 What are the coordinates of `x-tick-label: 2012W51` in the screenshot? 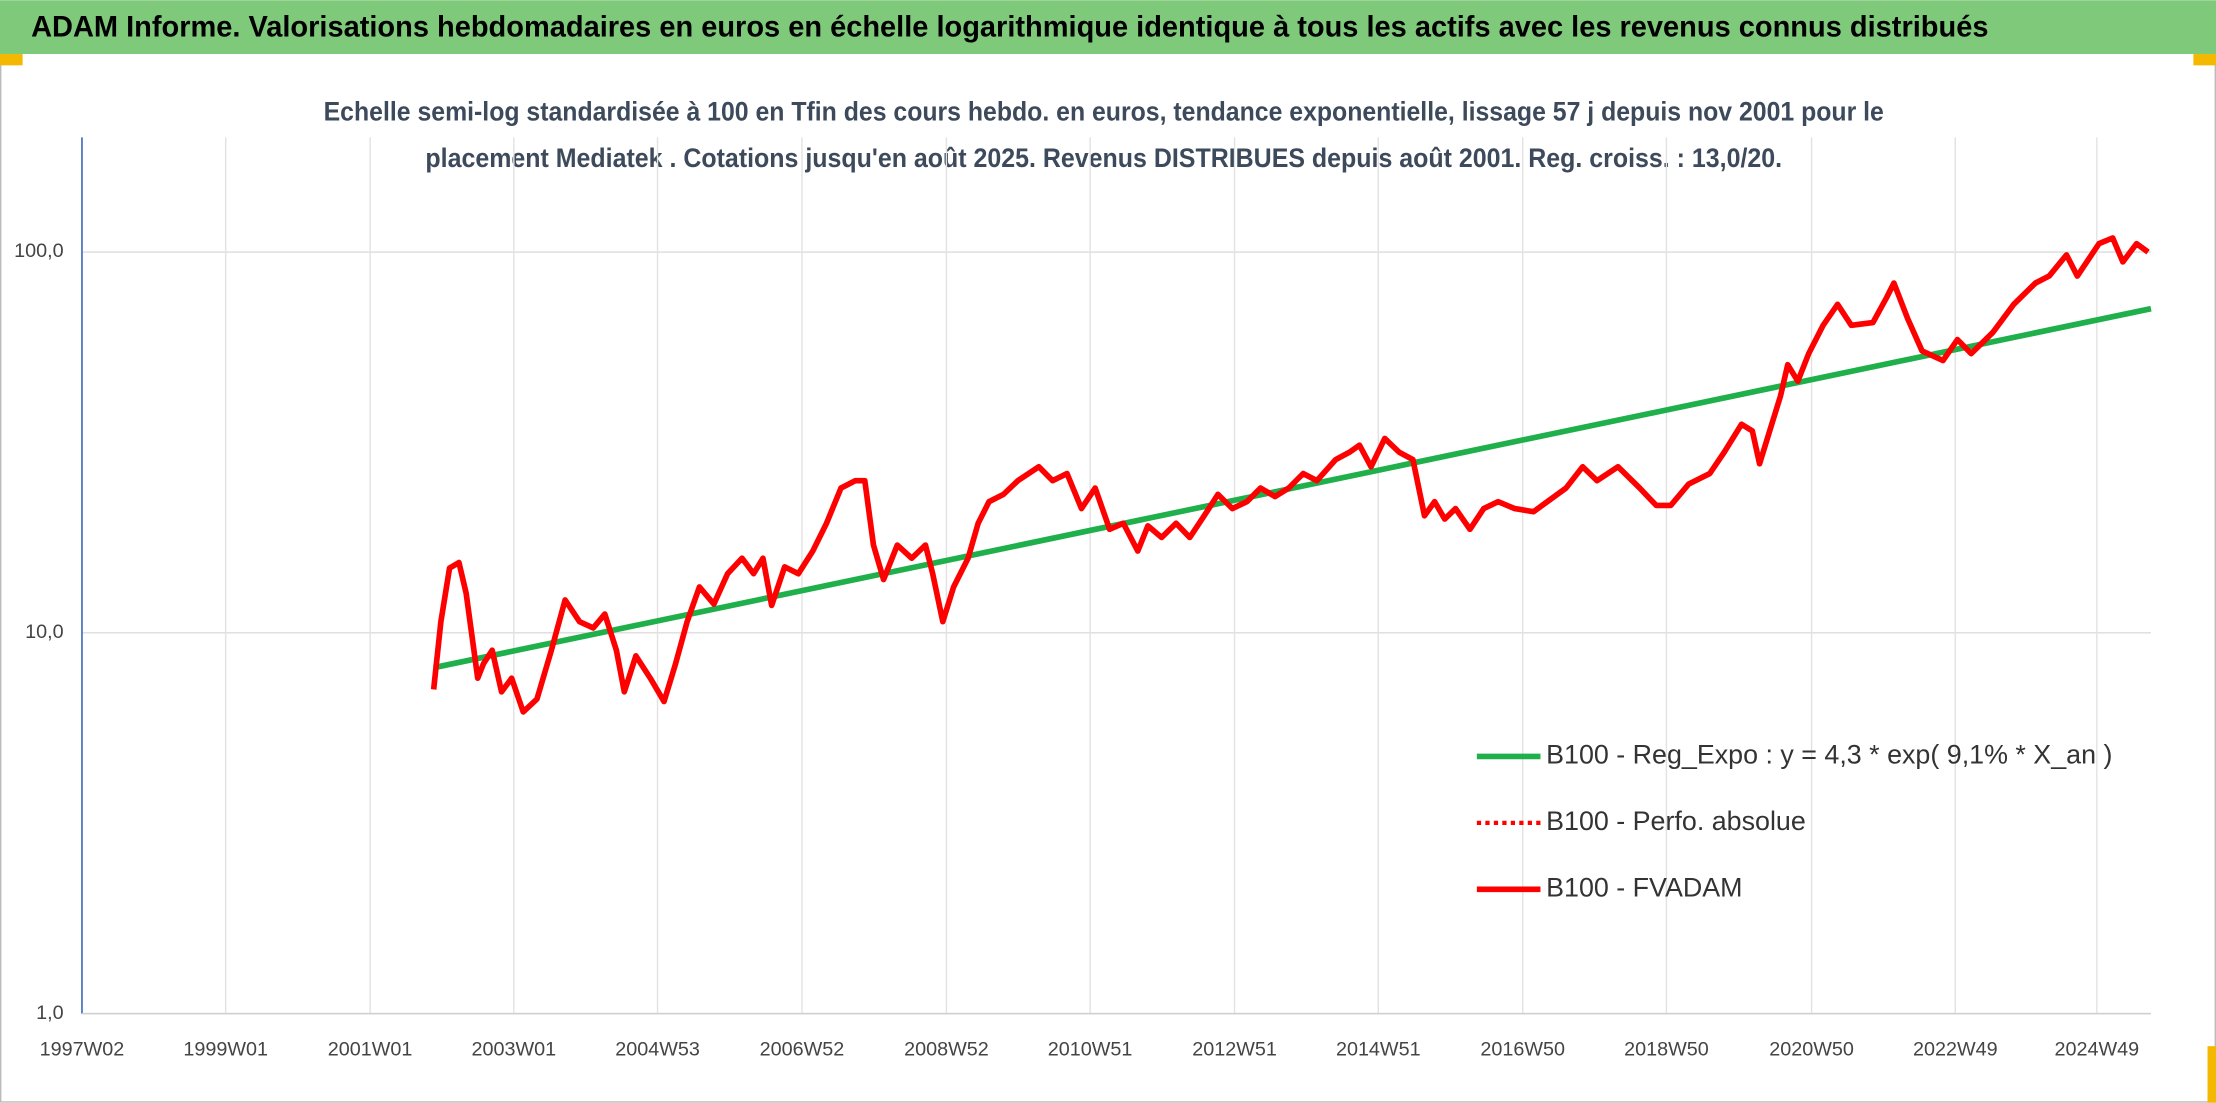 It's located at (1234, 1050).